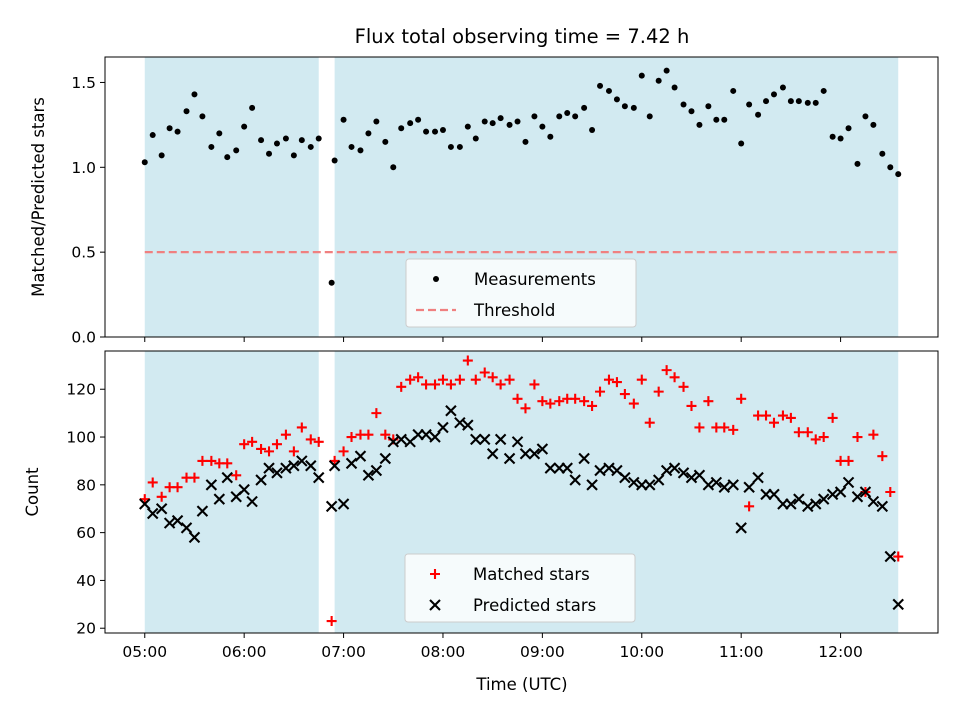  What do you see at coordinates (840, 652) in the screenshot?
I see `x-tick-label: 12:00` at bounding box center [840, 652].